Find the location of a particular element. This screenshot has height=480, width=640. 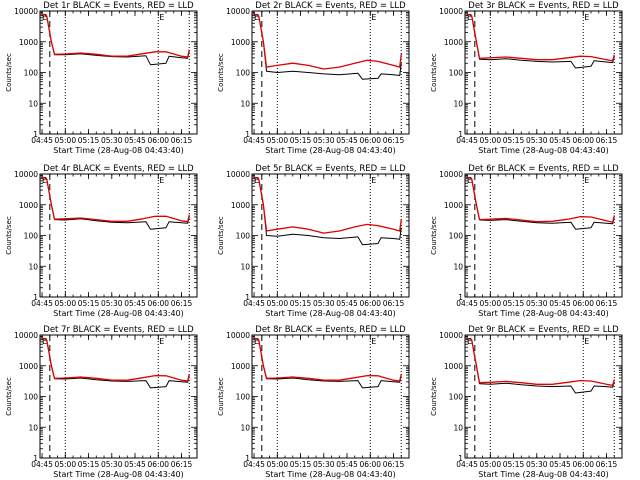

panel-title: Det 3r BLACK = Events, RED = LLD is located at coordinates (543, 6).